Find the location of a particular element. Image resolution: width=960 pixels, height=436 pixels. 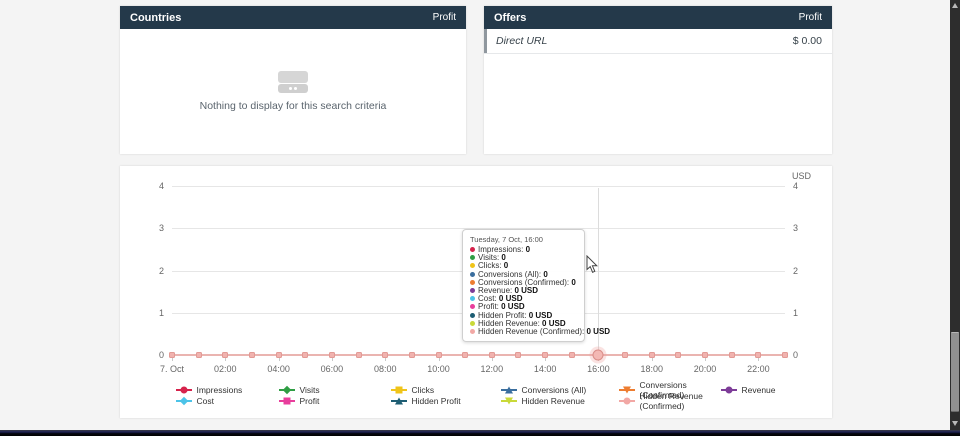

series-line is located at coordinates (478, 355).